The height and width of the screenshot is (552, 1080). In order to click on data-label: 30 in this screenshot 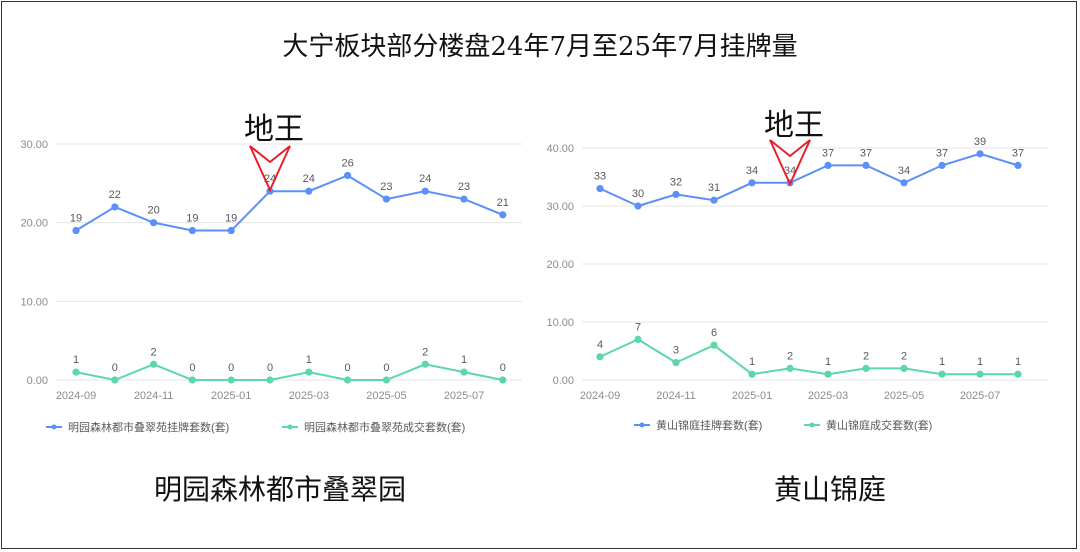, I will do `click(638, 194)`.